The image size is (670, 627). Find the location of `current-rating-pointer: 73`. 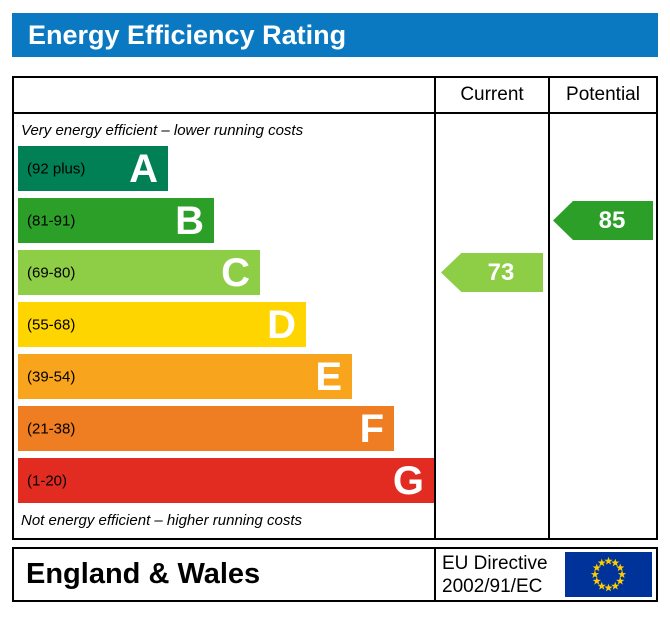

current-rating-pointer: 73 is located at coordinates (492, 272).